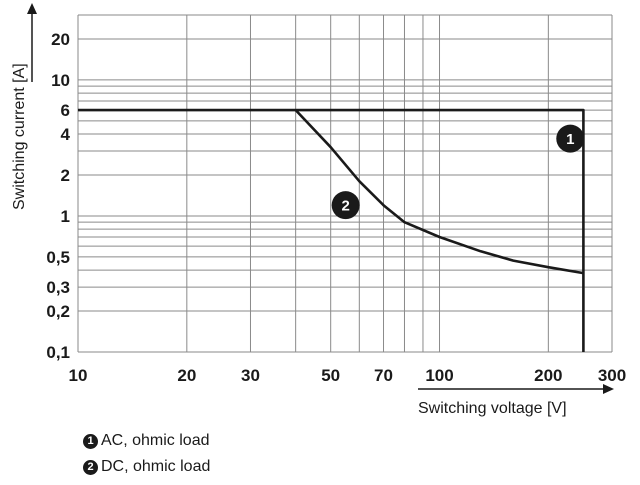  What do you see at coordinates (250, 375) in the screenshot?
I see `x-tick-label: 30` at bounding box center [250, 375].